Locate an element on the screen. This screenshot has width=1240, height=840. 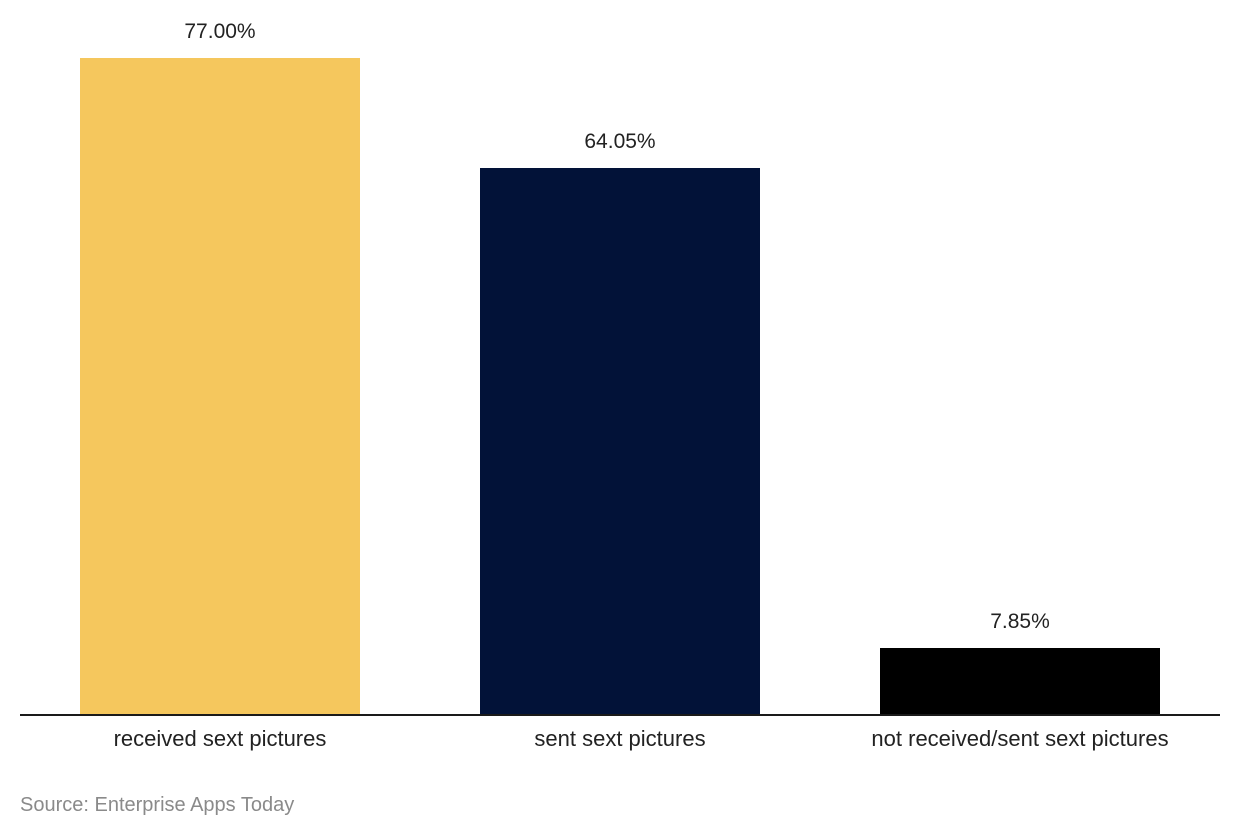
x-axis-line is located at coordinates (620, 715).